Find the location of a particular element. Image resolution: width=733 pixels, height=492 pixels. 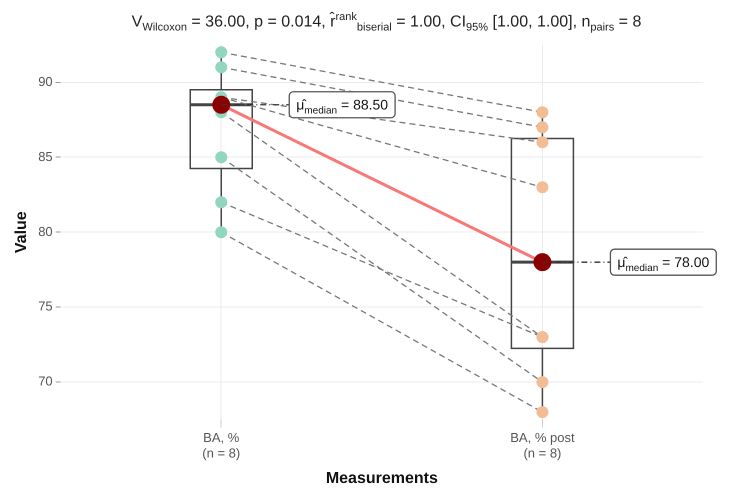

y-axis-title: Value is located at coordinates (21, 232).